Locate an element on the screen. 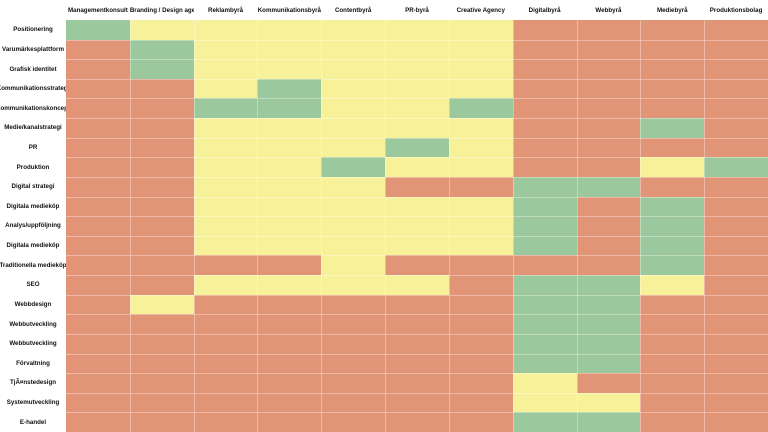 The width and height of the screenshot is (768, 432). row-header: Webbdesign is located at coordinates (33, 304).